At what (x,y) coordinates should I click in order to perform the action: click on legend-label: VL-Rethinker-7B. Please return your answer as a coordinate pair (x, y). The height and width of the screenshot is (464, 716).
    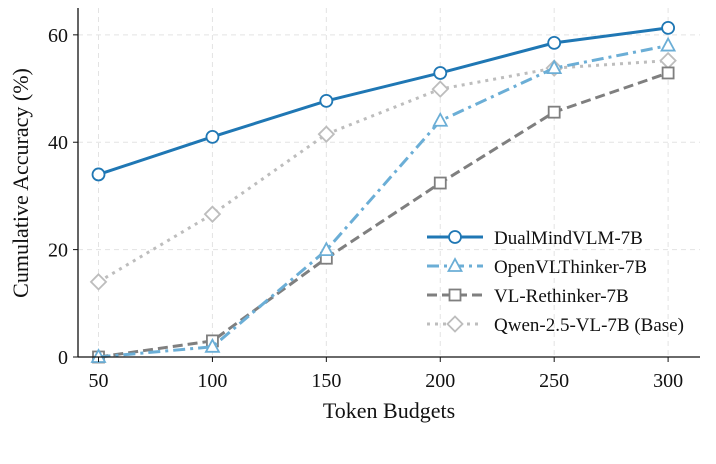
    Looking at the image, I should click on (561, 296).